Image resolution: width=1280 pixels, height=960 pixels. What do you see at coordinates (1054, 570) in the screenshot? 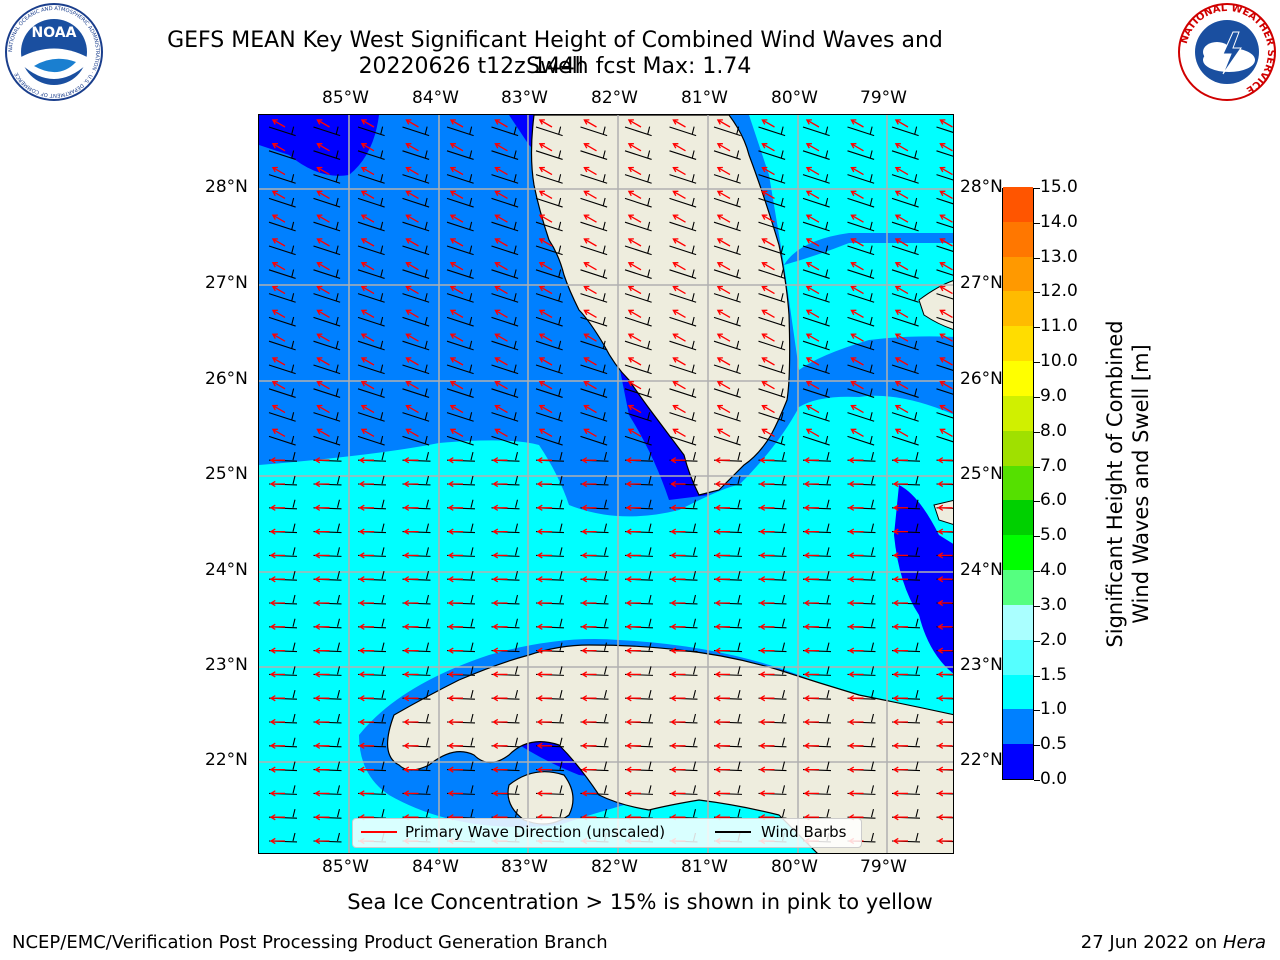
I see `colorbar-tick-label: 4.0` at bounding box center [1054, 570].